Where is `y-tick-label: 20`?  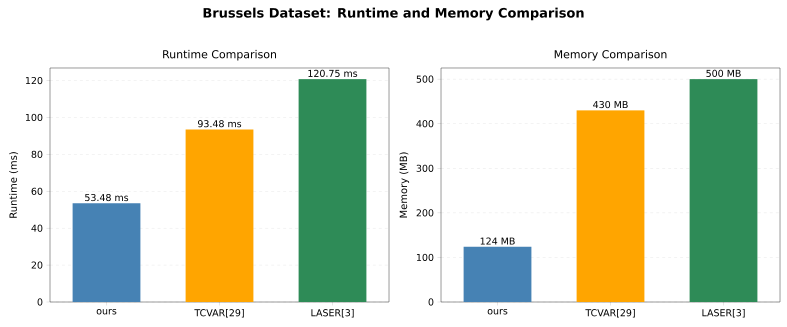 y-tick-label: 20 is located at coordinates (37, 265).